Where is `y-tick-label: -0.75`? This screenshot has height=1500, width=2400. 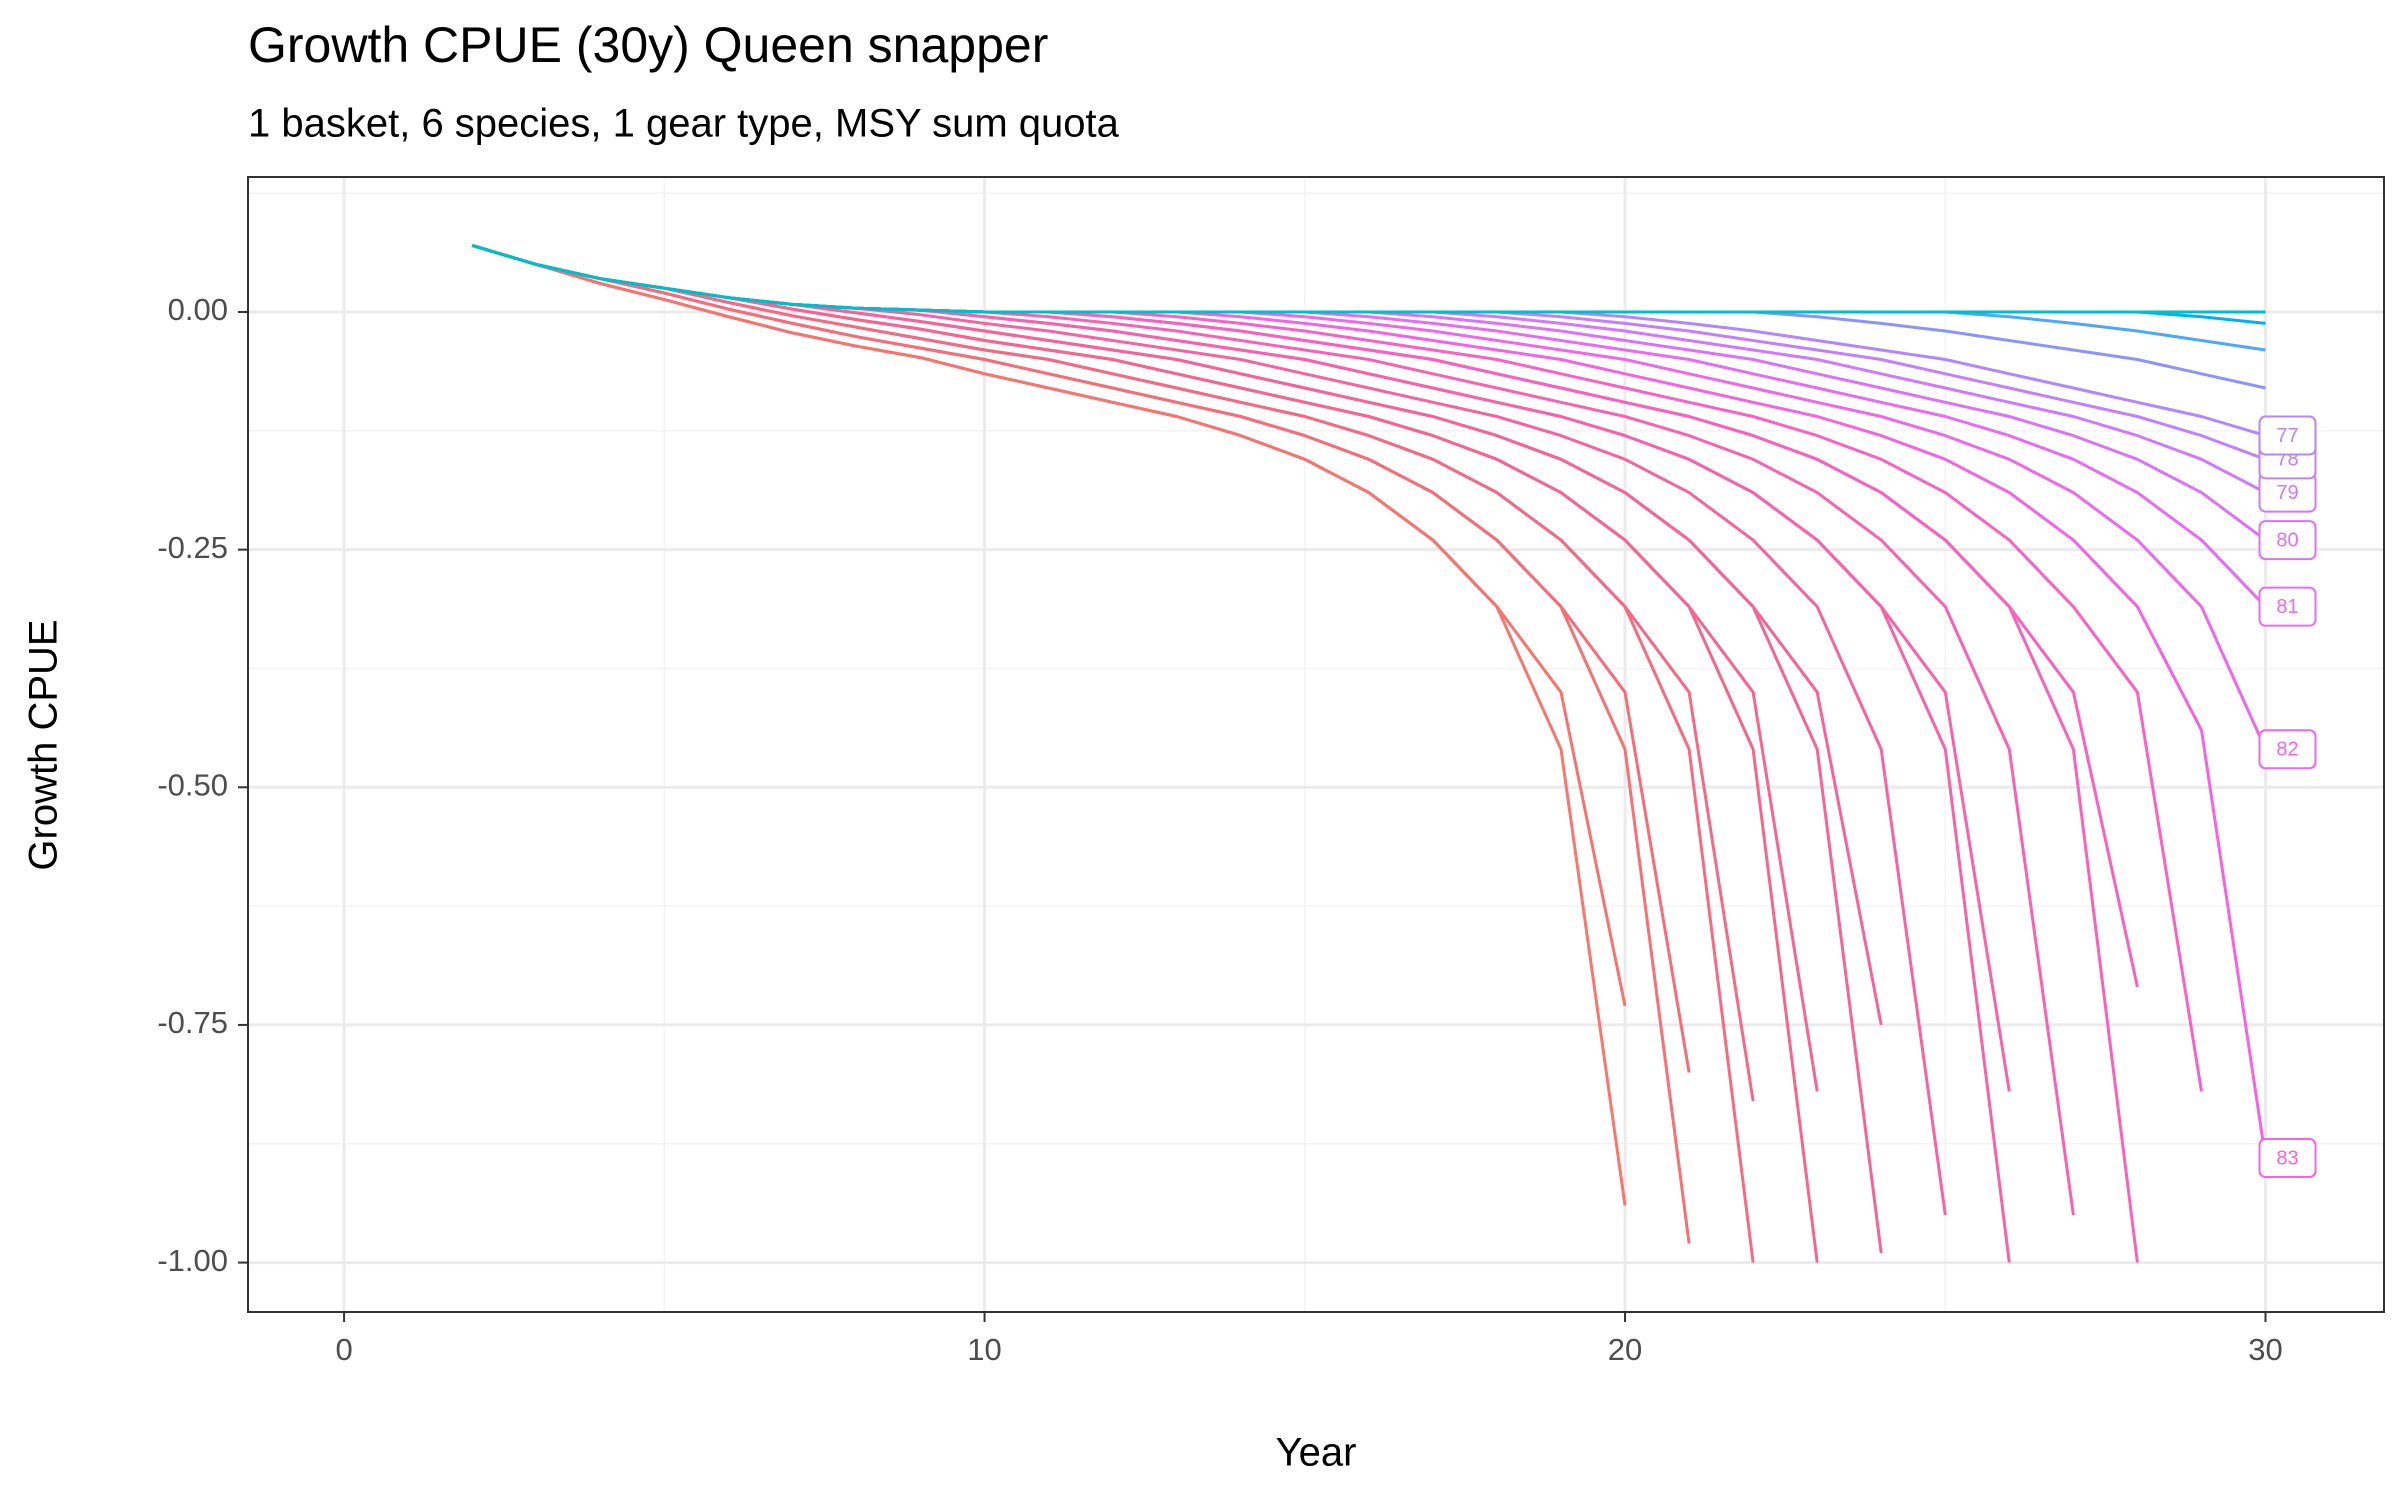
y-tick-label: -0.75 is located at coordinates (192, 1022).